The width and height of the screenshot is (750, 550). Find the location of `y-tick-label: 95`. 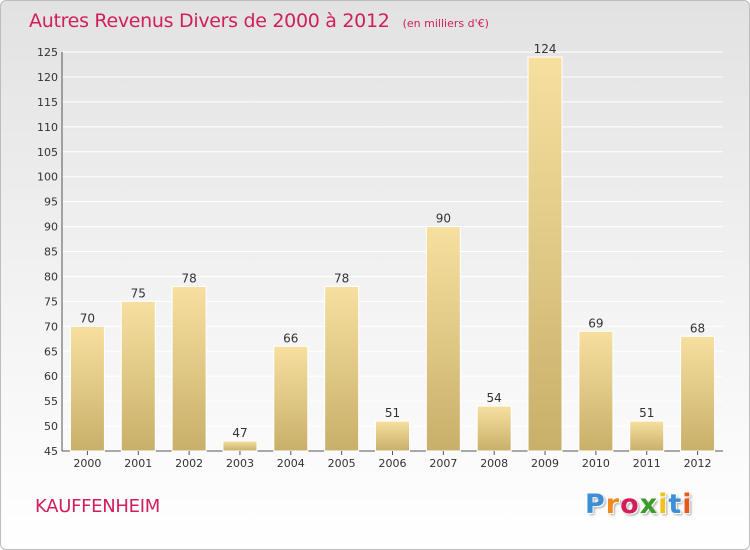

y-tick-label: 95 is located at coordinates (51, 202).